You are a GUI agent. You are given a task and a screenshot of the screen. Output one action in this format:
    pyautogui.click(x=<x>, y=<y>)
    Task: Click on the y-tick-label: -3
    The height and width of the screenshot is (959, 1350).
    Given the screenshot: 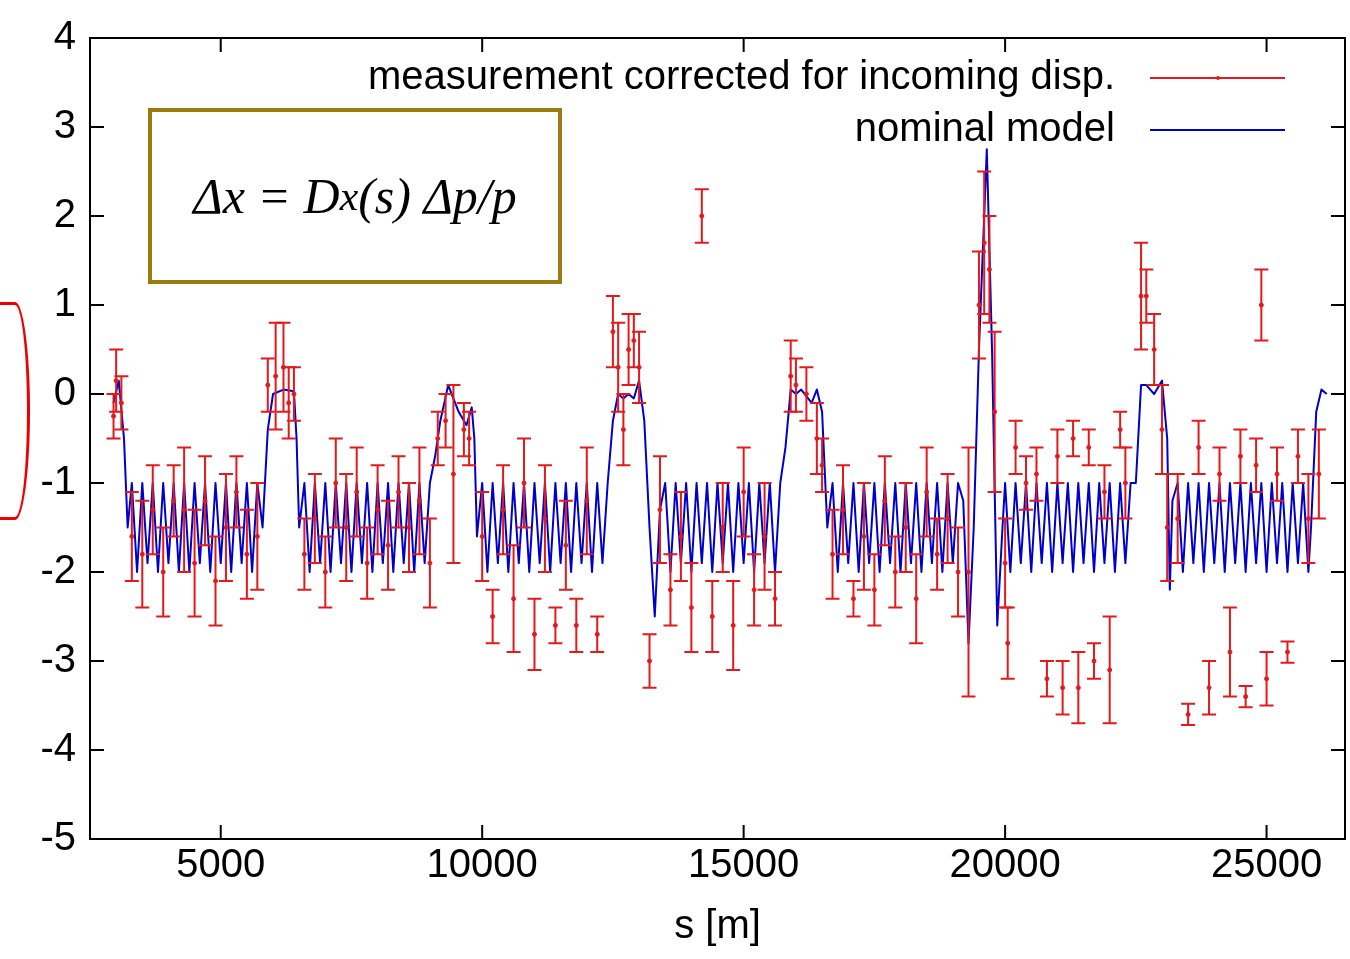 What is the action you would take?
    pyautogui.click(x=58, y=658)
    